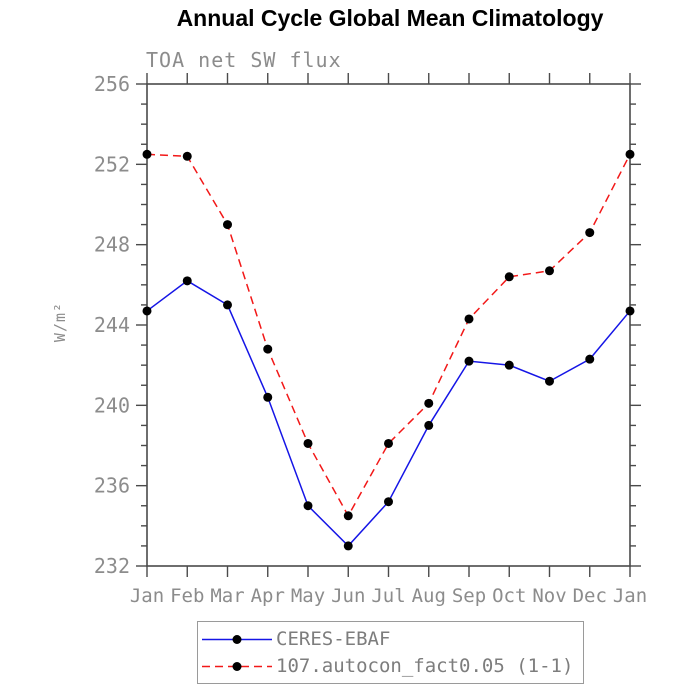 The width and height of the screenshot is (700, 700). I want to click on y-tick-label: 256, so click(112, 84).